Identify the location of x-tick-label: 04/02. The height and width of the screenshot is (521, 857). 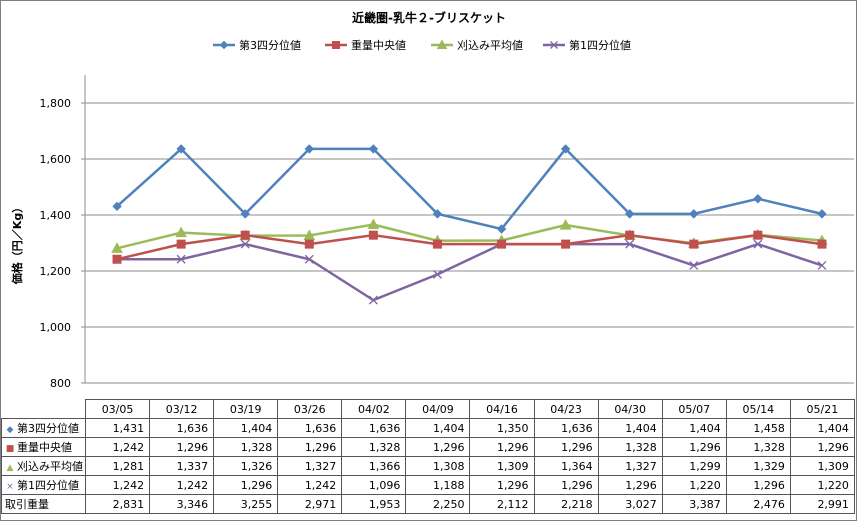
(374, 409).